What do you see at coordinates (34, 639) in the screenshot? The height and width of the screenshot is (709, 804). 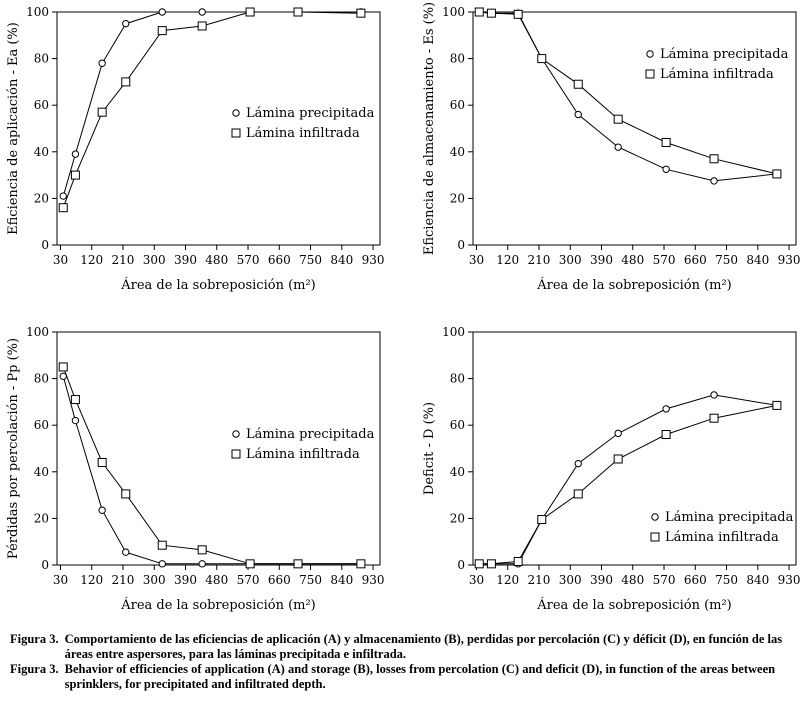 I see `caption-spanish-label: Figura 3.` at bounding box center [34, 639].